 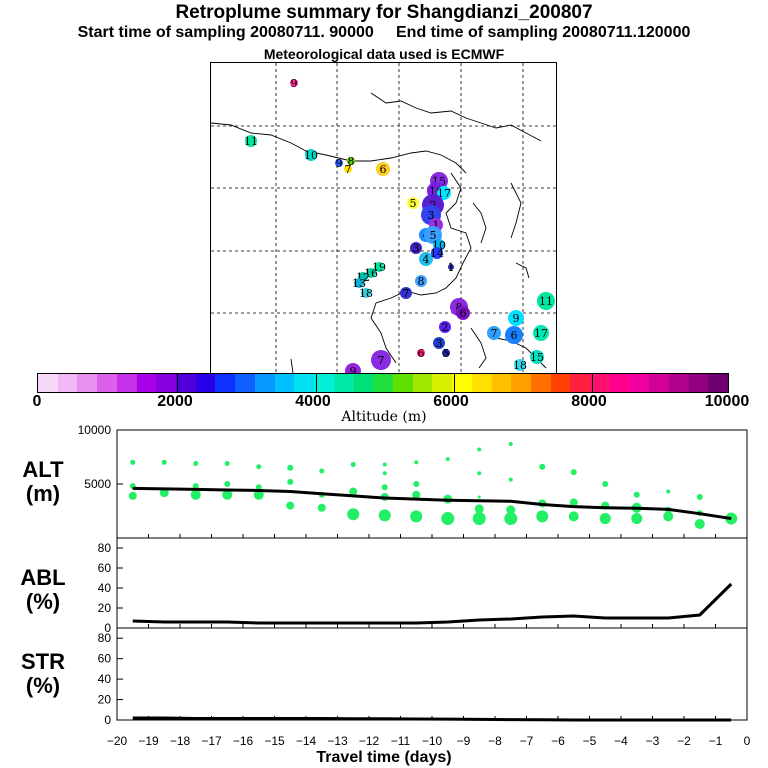 I want to click on trajectory-marker: 5, so click(x=446, y=353).